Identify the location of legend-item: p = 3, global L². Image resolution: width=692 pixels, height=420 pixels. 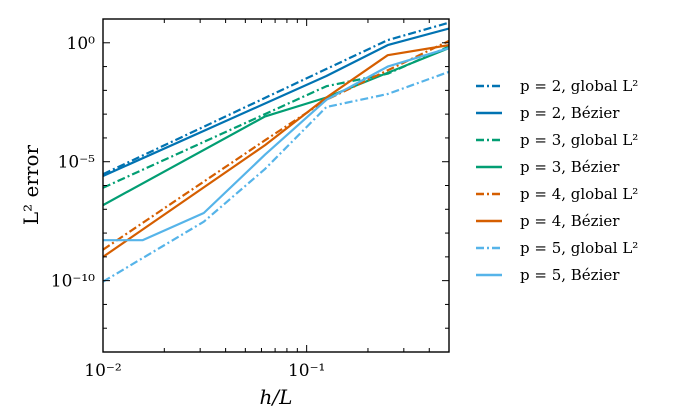
(557, 140).